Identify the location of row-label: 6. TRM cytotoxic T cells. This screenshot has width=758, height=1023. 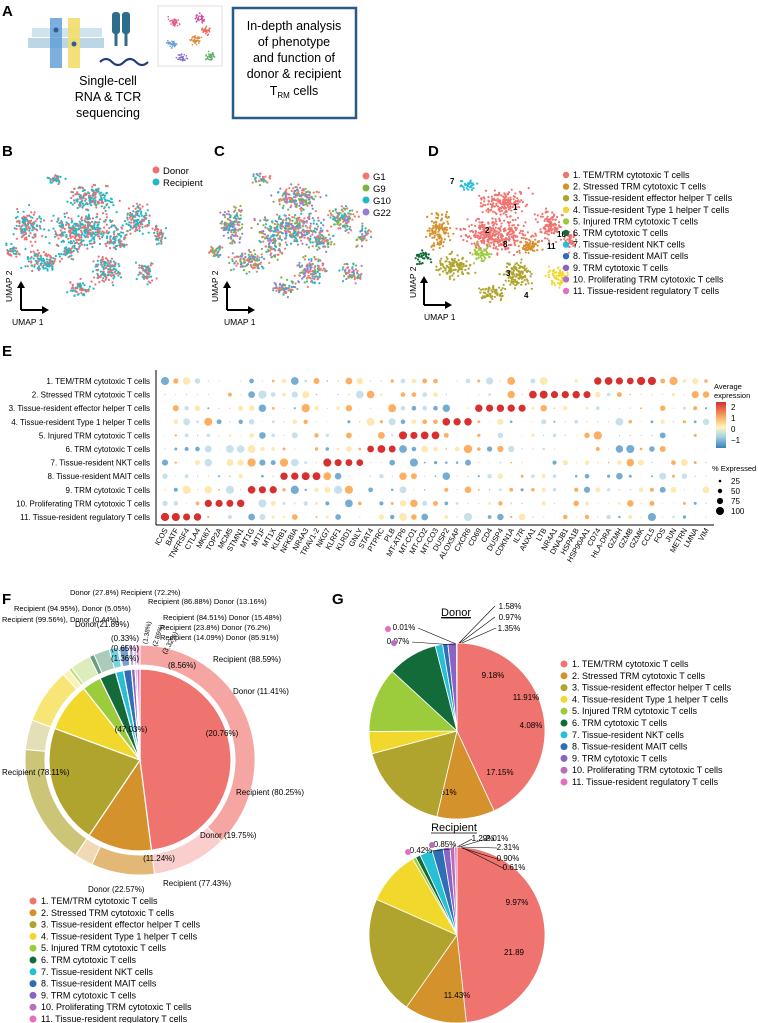
(108, 449).